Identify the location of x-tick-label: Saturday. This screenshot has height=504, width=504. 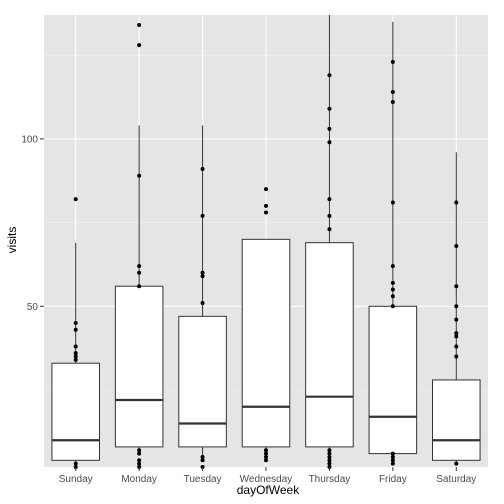
(456, 479).